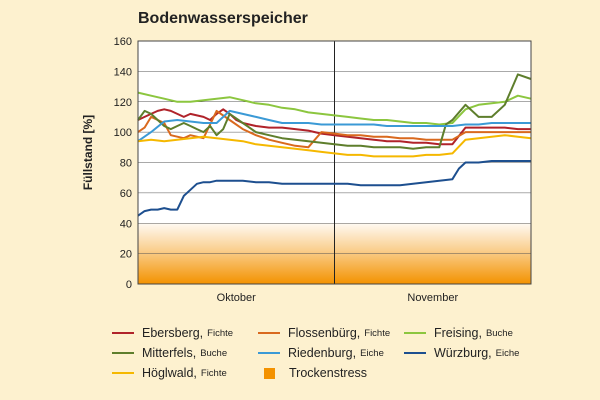 Image resolution: width=600 pixels, height=400 pixels. I want to click on legend-item: Mitterfels, Buche, so click(169, 353).